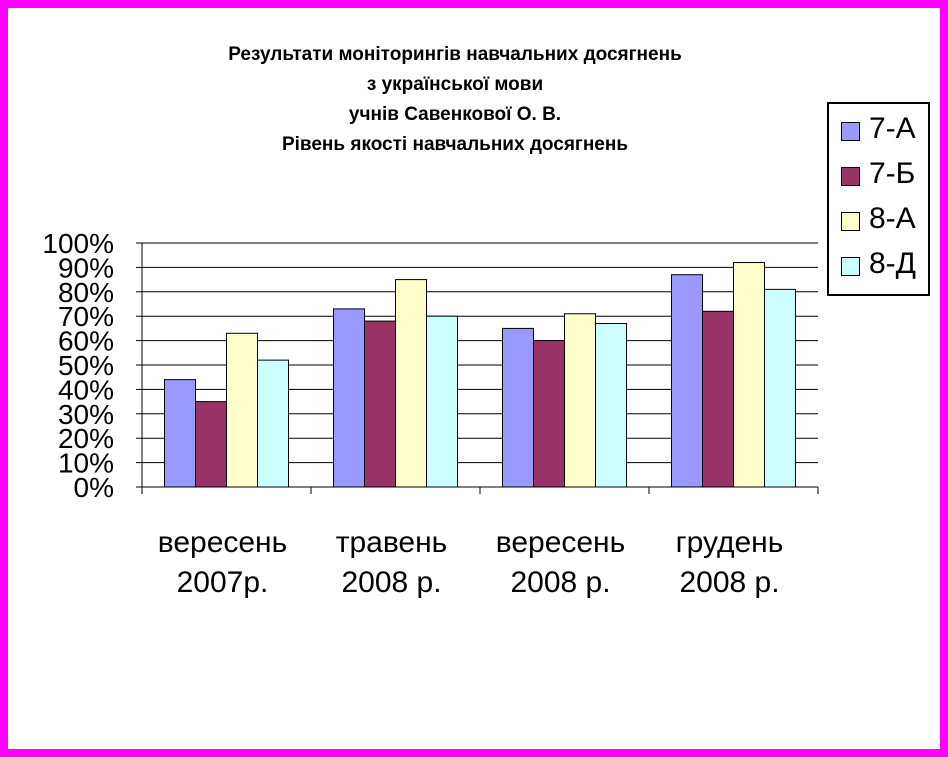 The width and height of the screenshot is (948, 757). I want to click on x-category-label: травень, so click(392, 542).